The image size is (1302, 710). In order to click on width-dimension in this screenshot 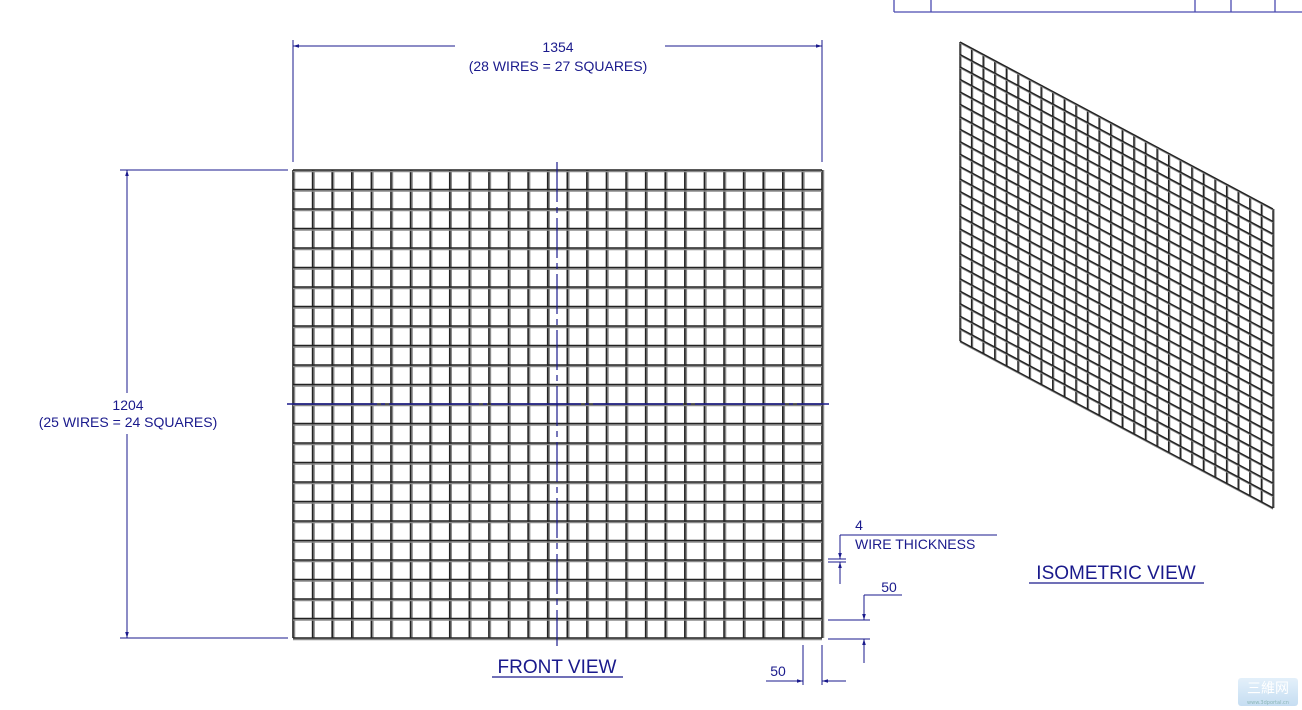, I will do `click(557, 101)`.